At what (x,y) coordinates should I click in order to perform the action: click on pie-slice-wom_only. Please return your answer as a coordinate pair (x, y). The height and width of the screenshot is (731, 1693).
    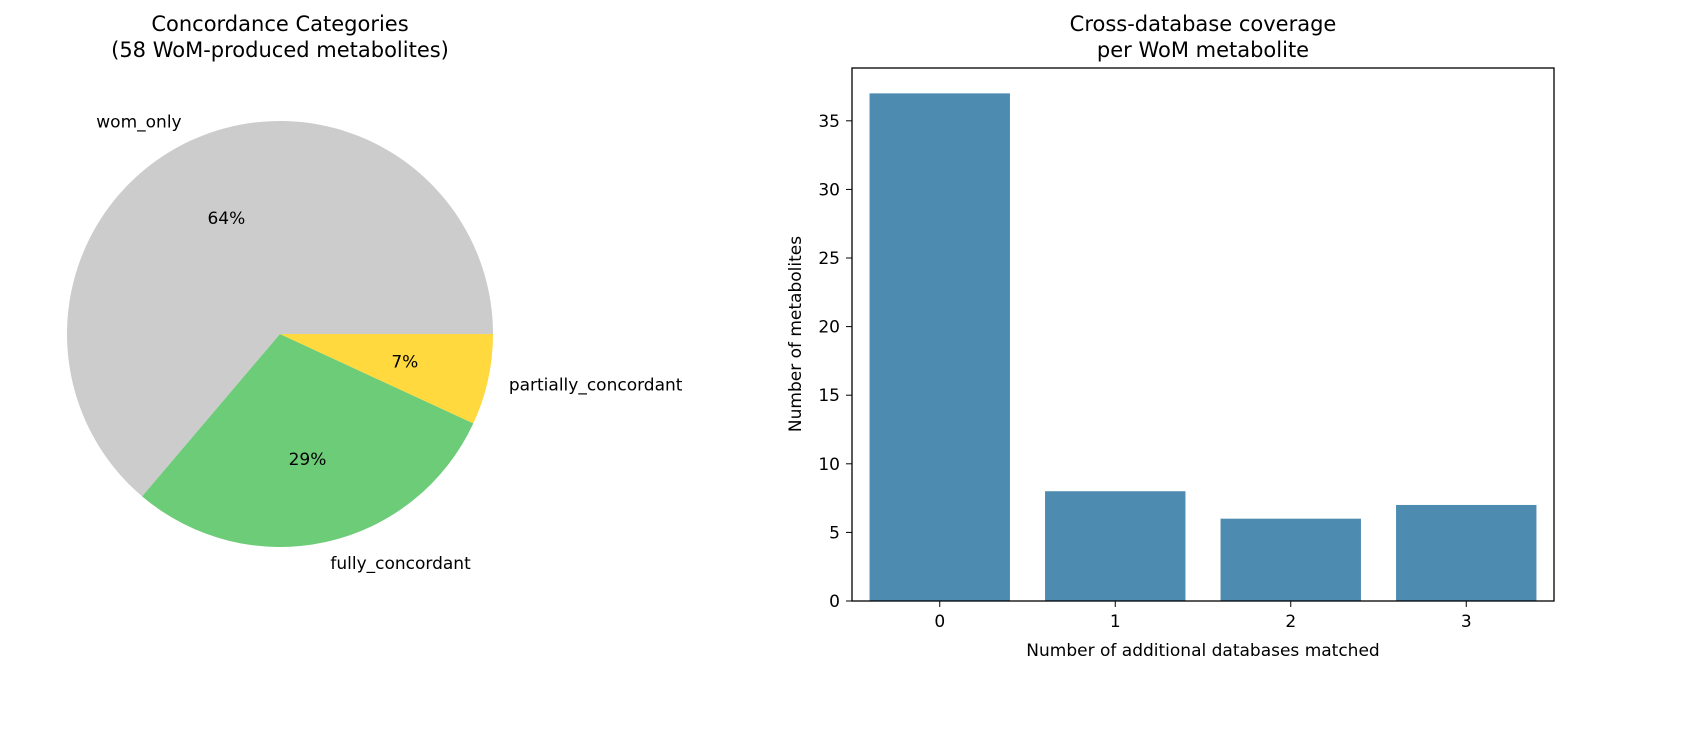
    Looking at the image, I should click on (279, 309).